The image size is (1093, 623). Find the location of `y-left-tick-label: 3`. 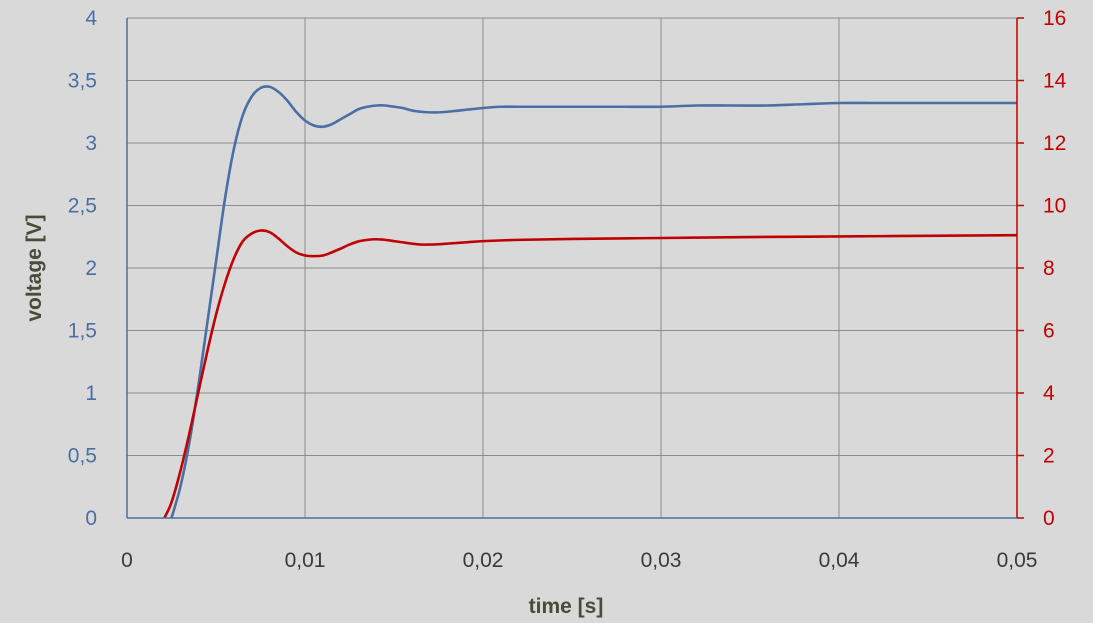

y-left-tick-label: 3 is located at coordinates (91, 143).